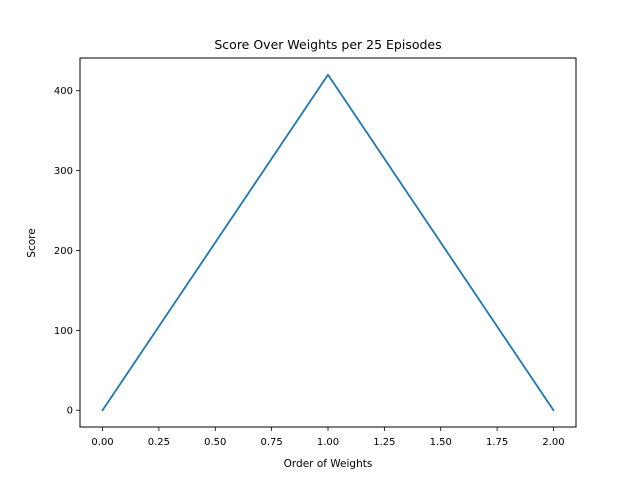  I want to click on x-tick-label: 1.00, so click(328, 442).